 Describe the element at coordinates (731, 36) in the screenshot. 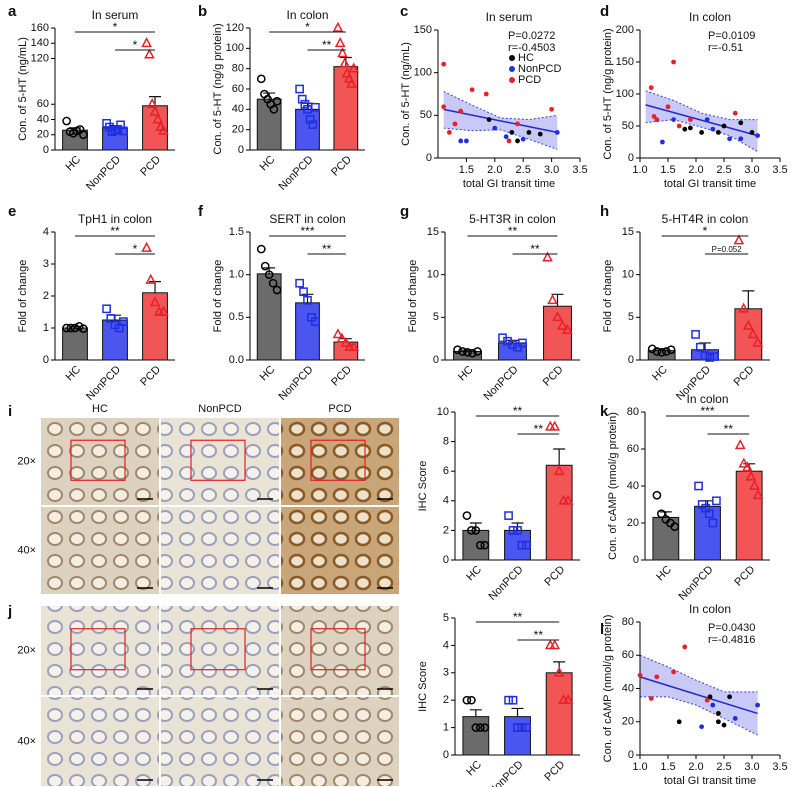

I see `annotation: P=0.0109` at that location.